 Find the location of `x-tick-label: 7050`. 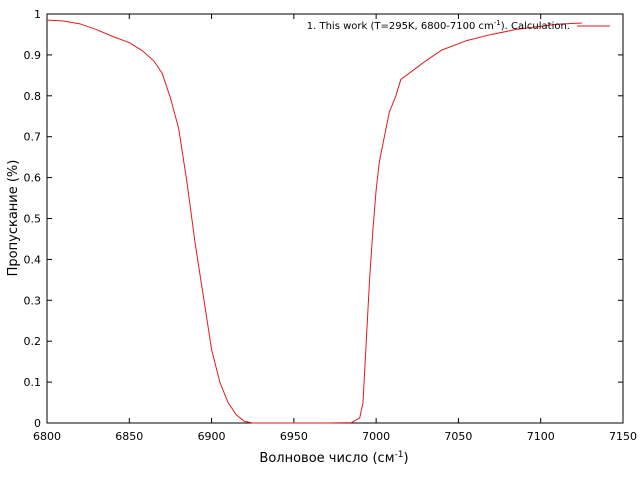

x-tick-label: 7050 is located at coordinates (458, 436).